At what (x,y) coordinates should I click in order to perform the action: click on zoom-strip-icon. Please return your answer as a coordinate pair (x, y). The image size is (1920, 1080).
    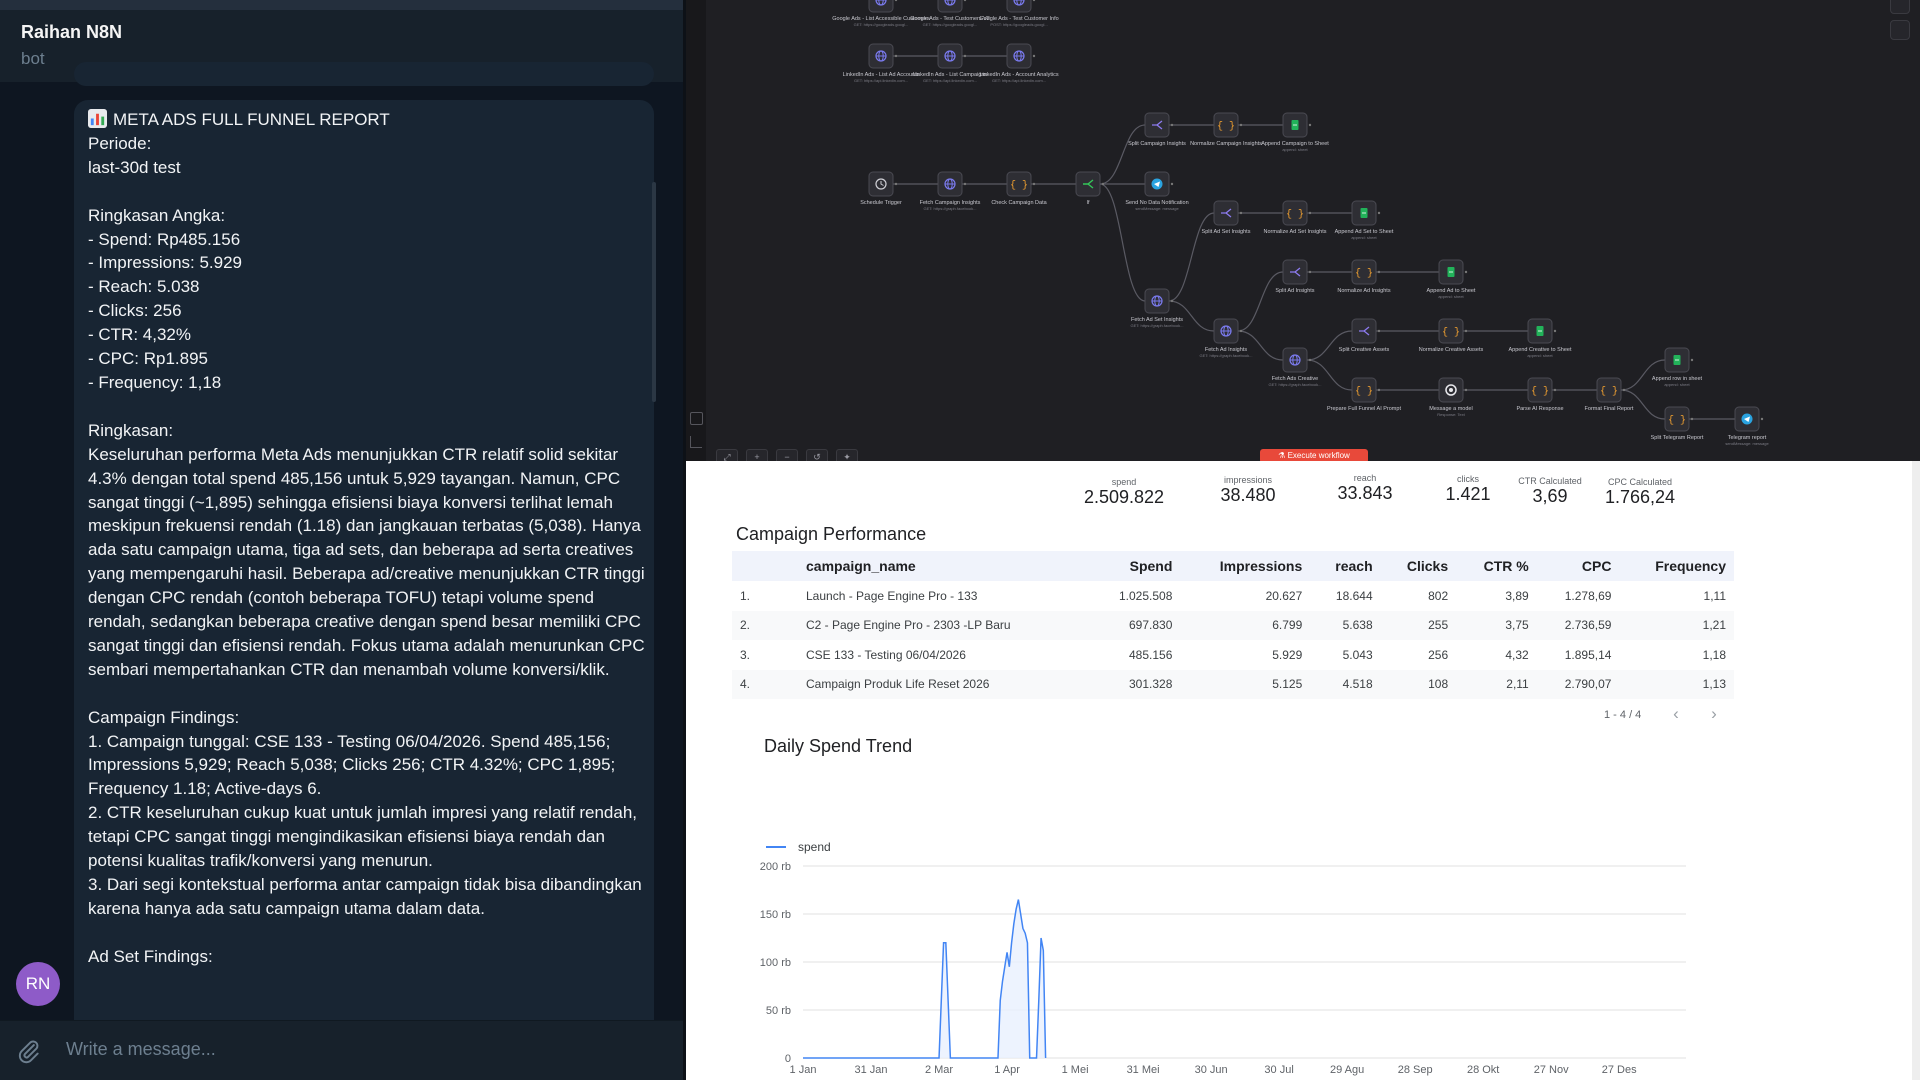
    Looking at the image, I should click on (696, 442).